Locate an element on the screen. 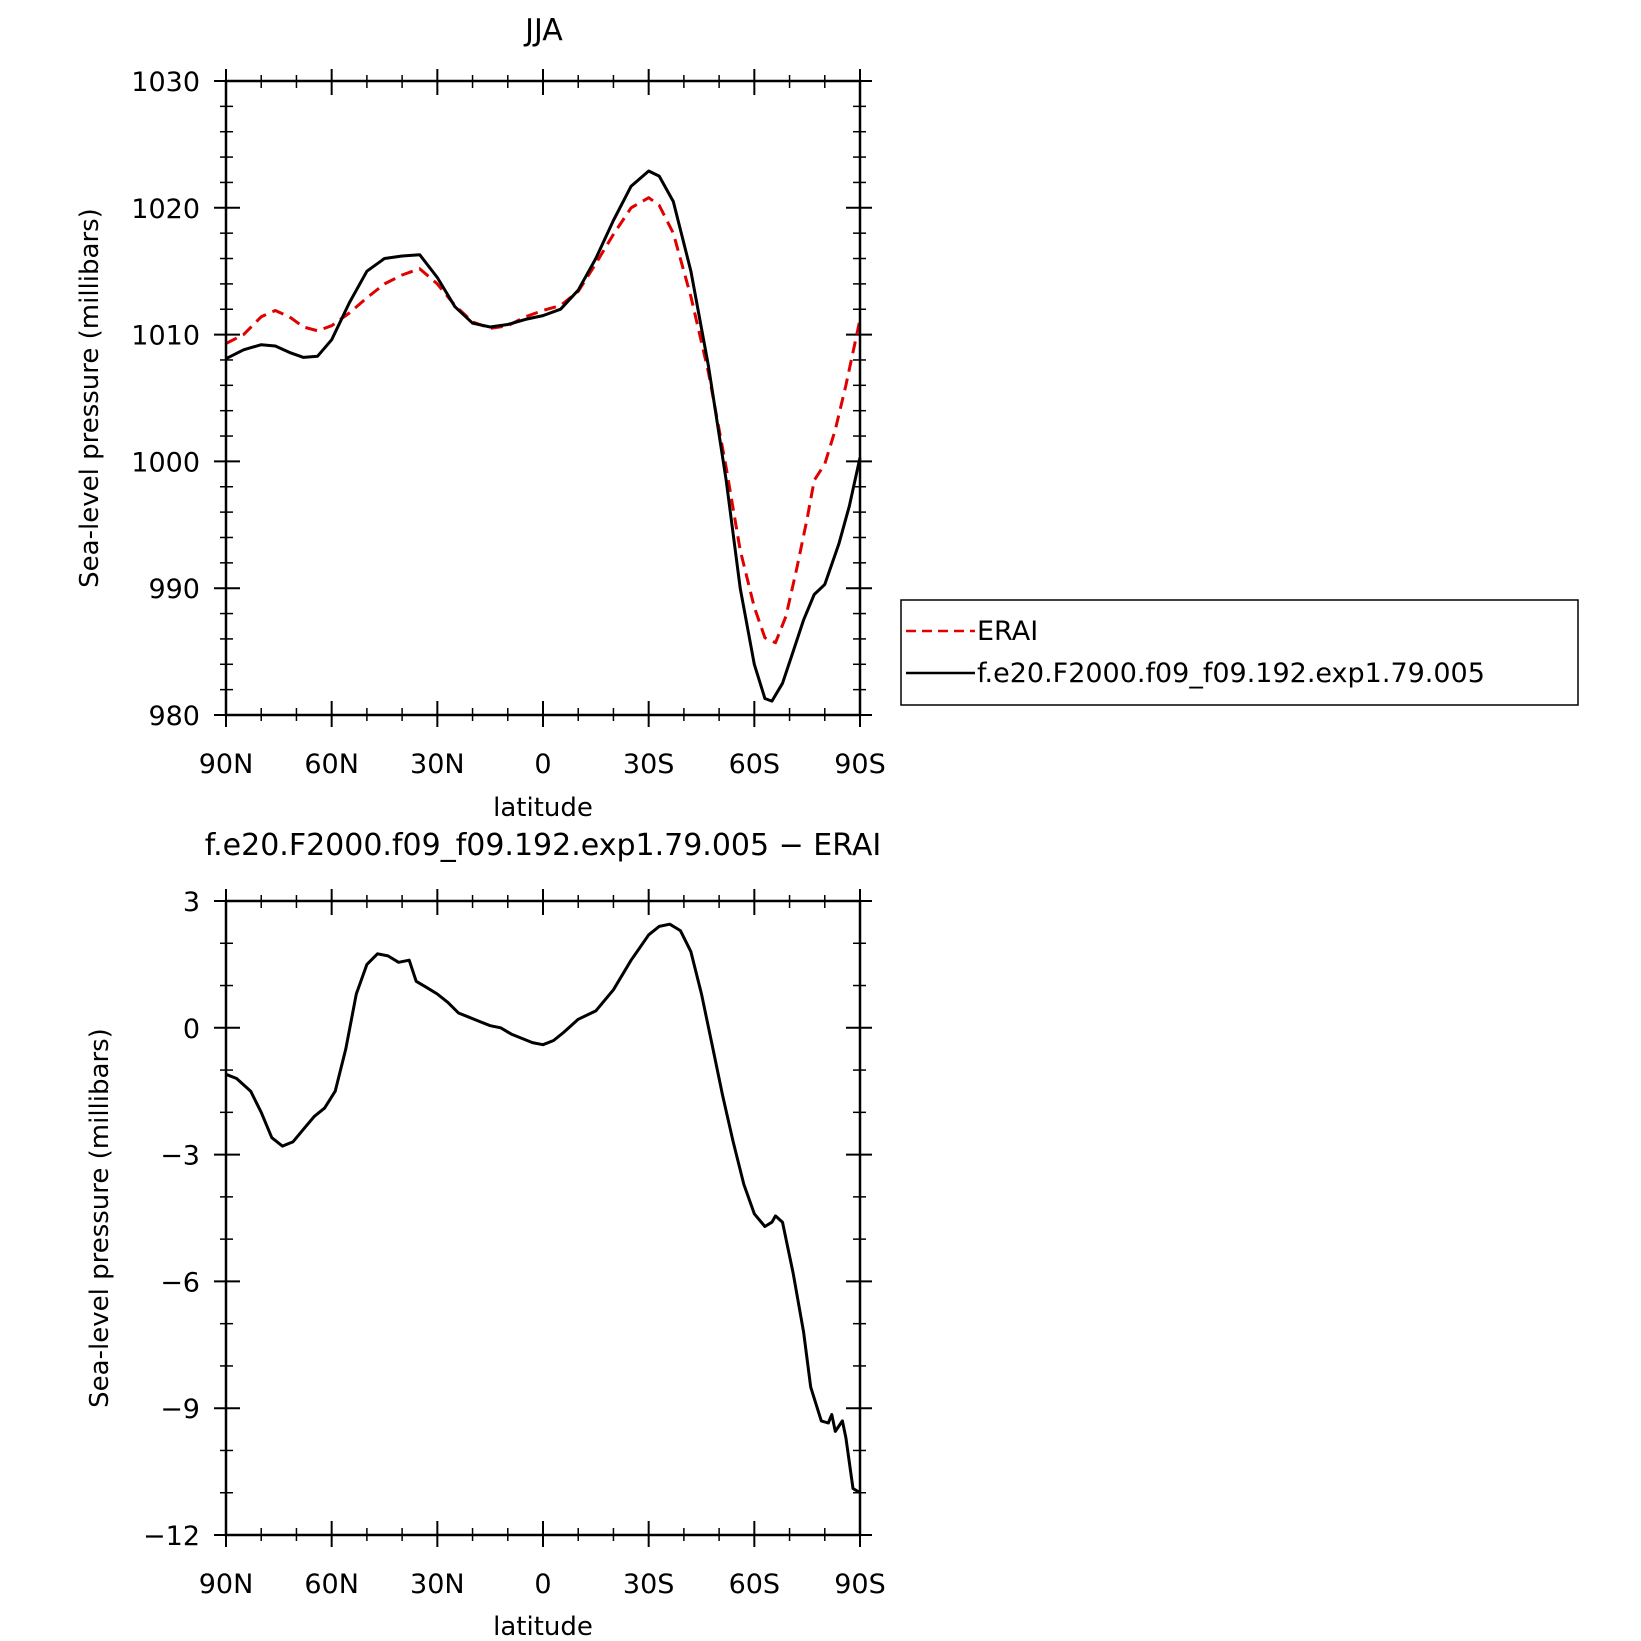  bottom-y-tick-labels: −12 −9 −6 −3 0 3 is located at coordinates (171, 1219).